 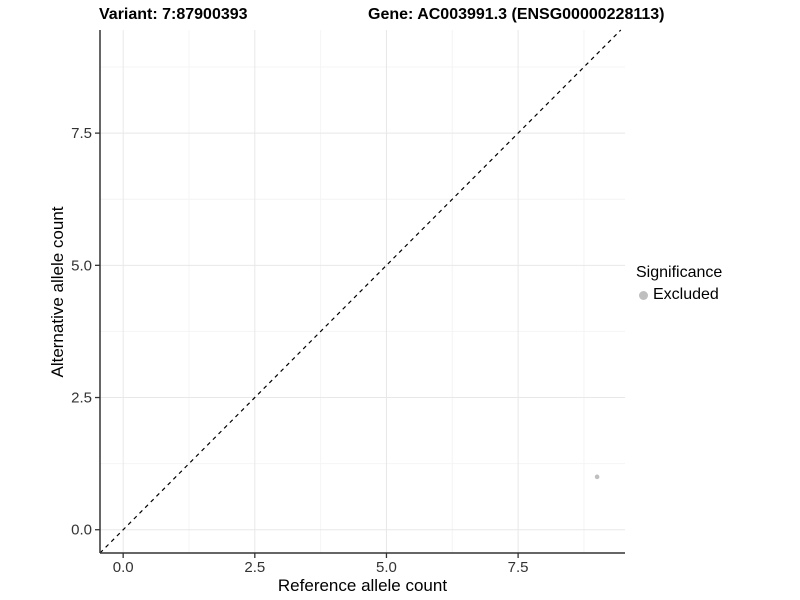 I want to click on gene-title: Gene: AC003991.3 (ENSG00000228113), so click(x=516, y=14).